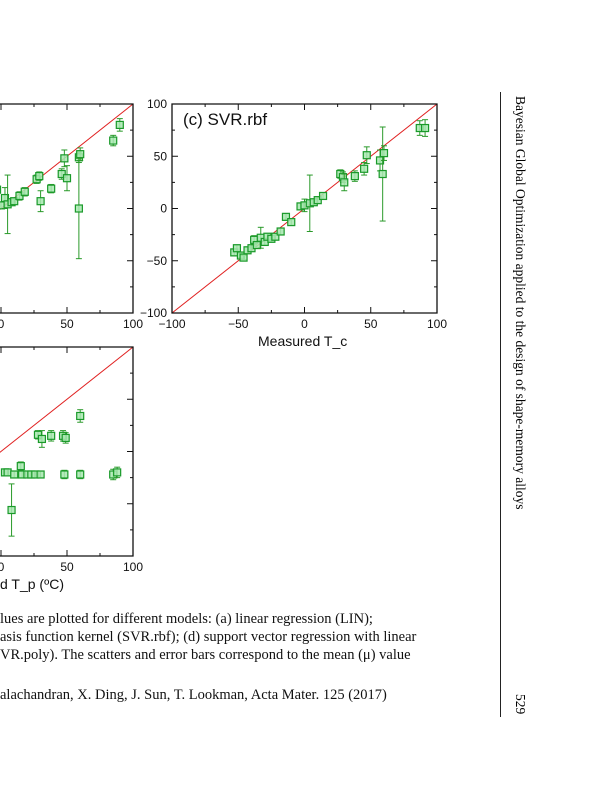 The image size is (599, 800). What do you see at coordinates (238, 324) in the screenshot?
I see `x-tick-label: −50` at bounding box center [238, 324].